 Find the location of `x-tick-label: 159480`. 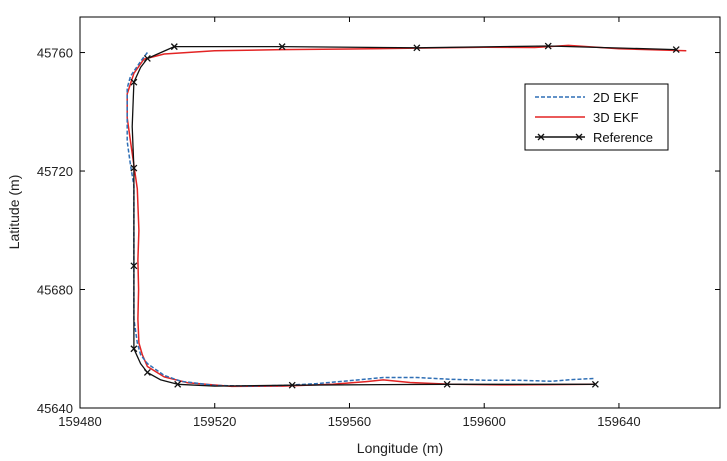

x-tick-label: 159480 is located at coordinates (79, 421).